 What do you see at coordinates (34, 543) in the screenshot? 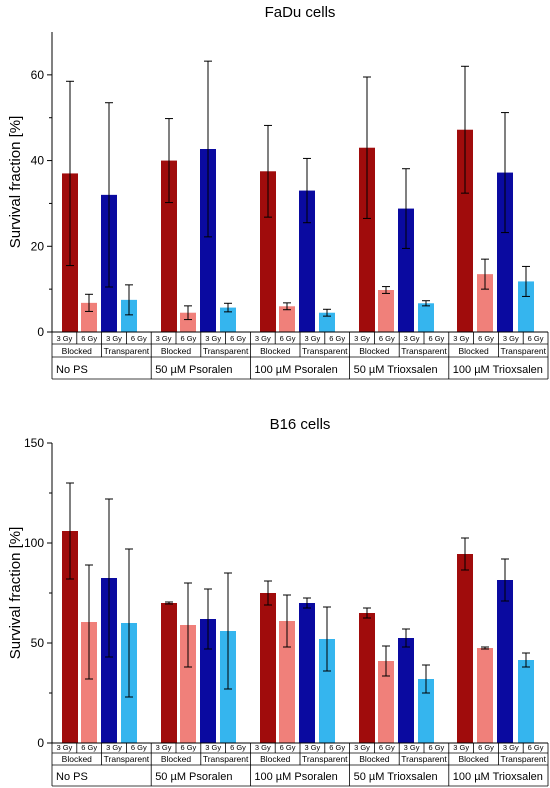
I see `y-tick-label: 100` at bounding box center [34, 543].